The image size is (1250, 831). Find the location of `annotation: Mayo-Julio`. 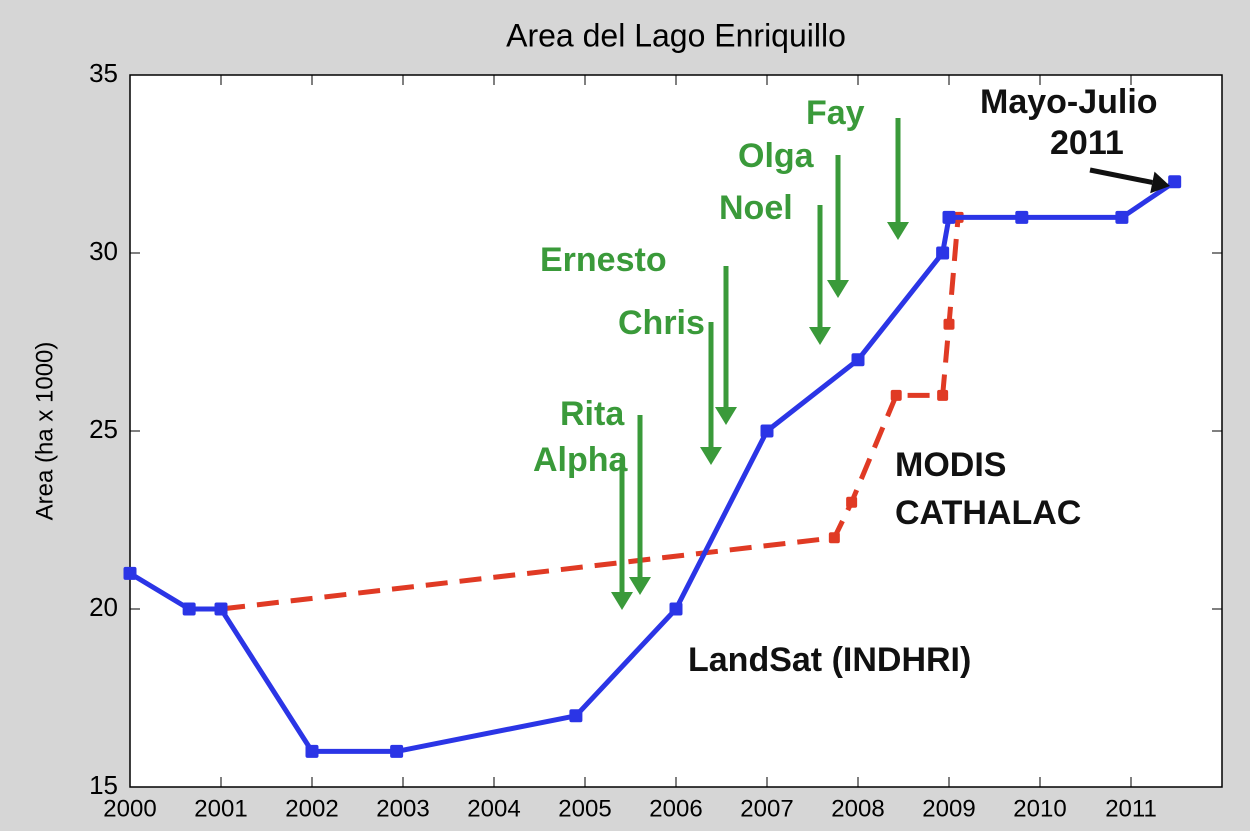

annotation: Mayo-Julio is located at coordinates (1069, 102).